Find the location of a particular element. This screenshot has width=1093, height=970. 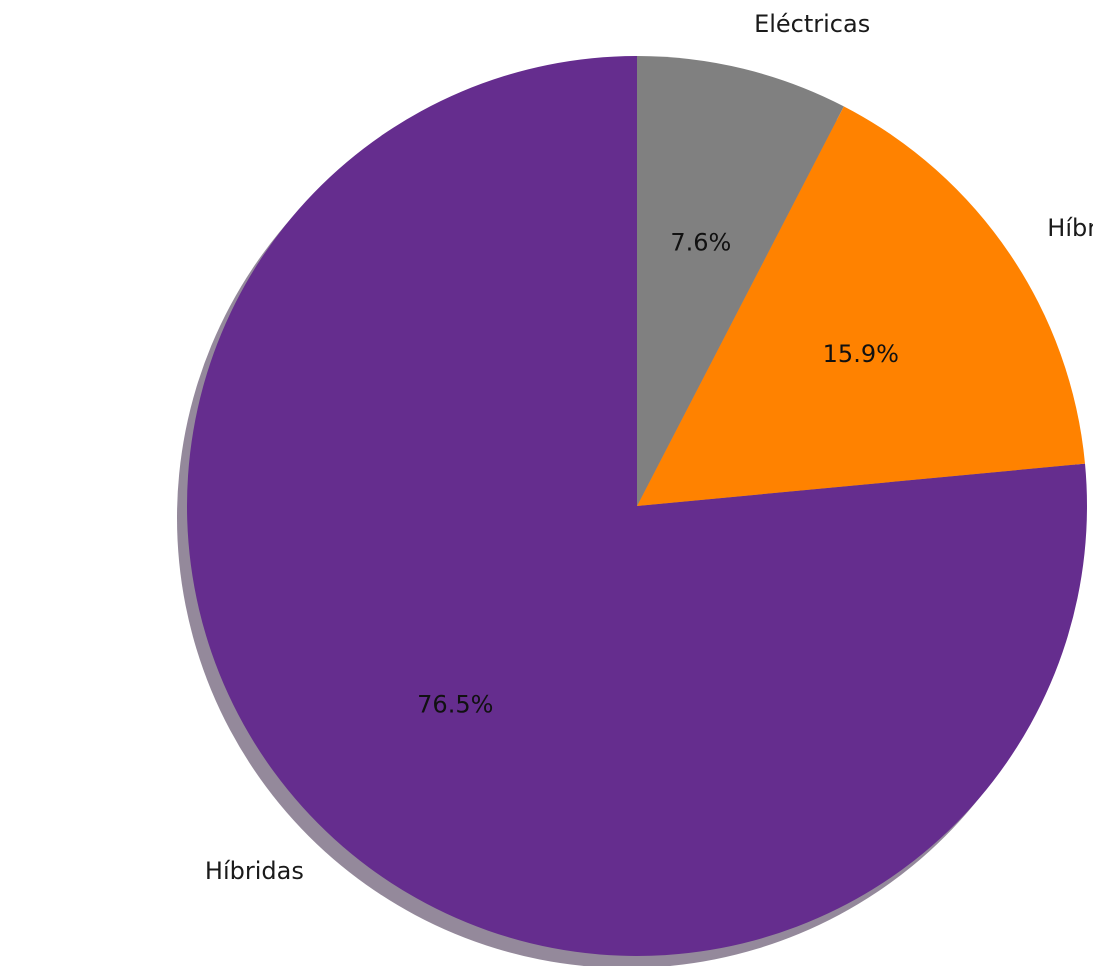

pie-pct-electricas: 7.6% is located at coordinates (700, 243).